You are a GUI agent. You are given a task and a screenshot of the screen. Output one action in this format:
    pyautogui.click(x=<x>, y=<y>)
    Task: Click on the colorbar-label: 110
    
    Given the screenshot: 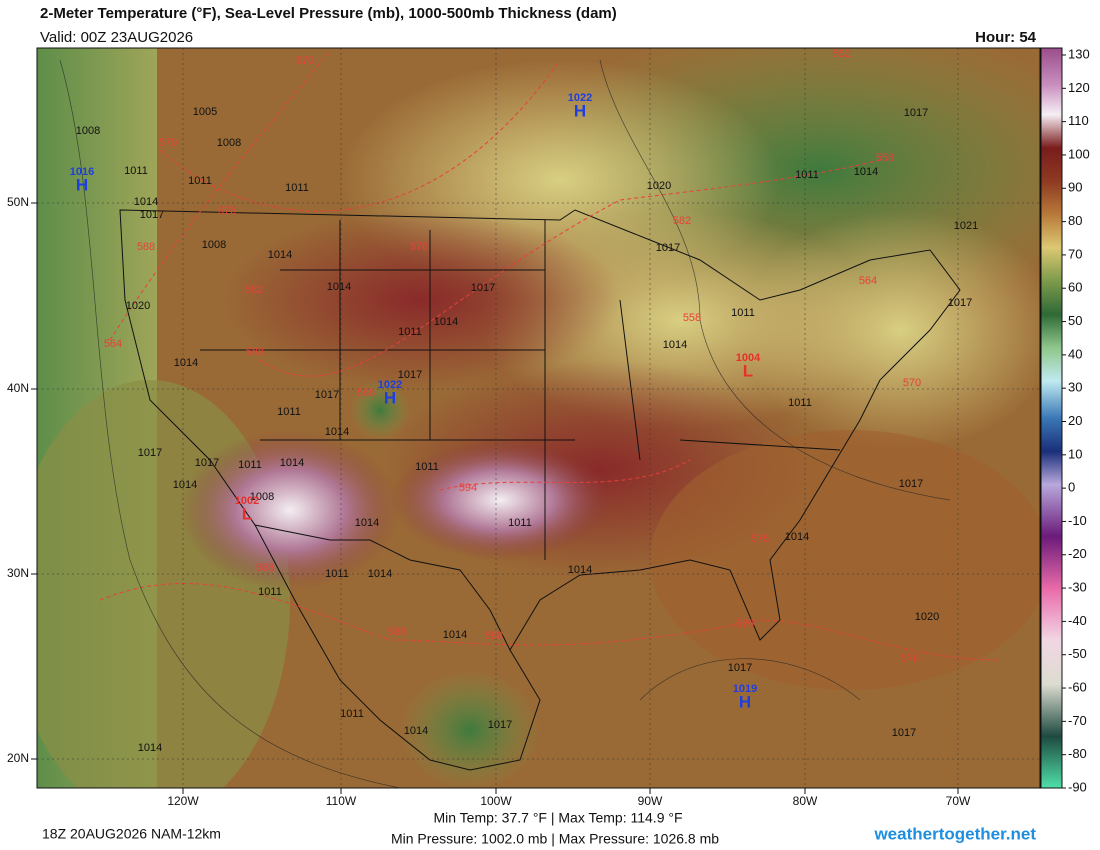 What is the action you would take?
    pyautogui.click(x=1078, y=120)
    